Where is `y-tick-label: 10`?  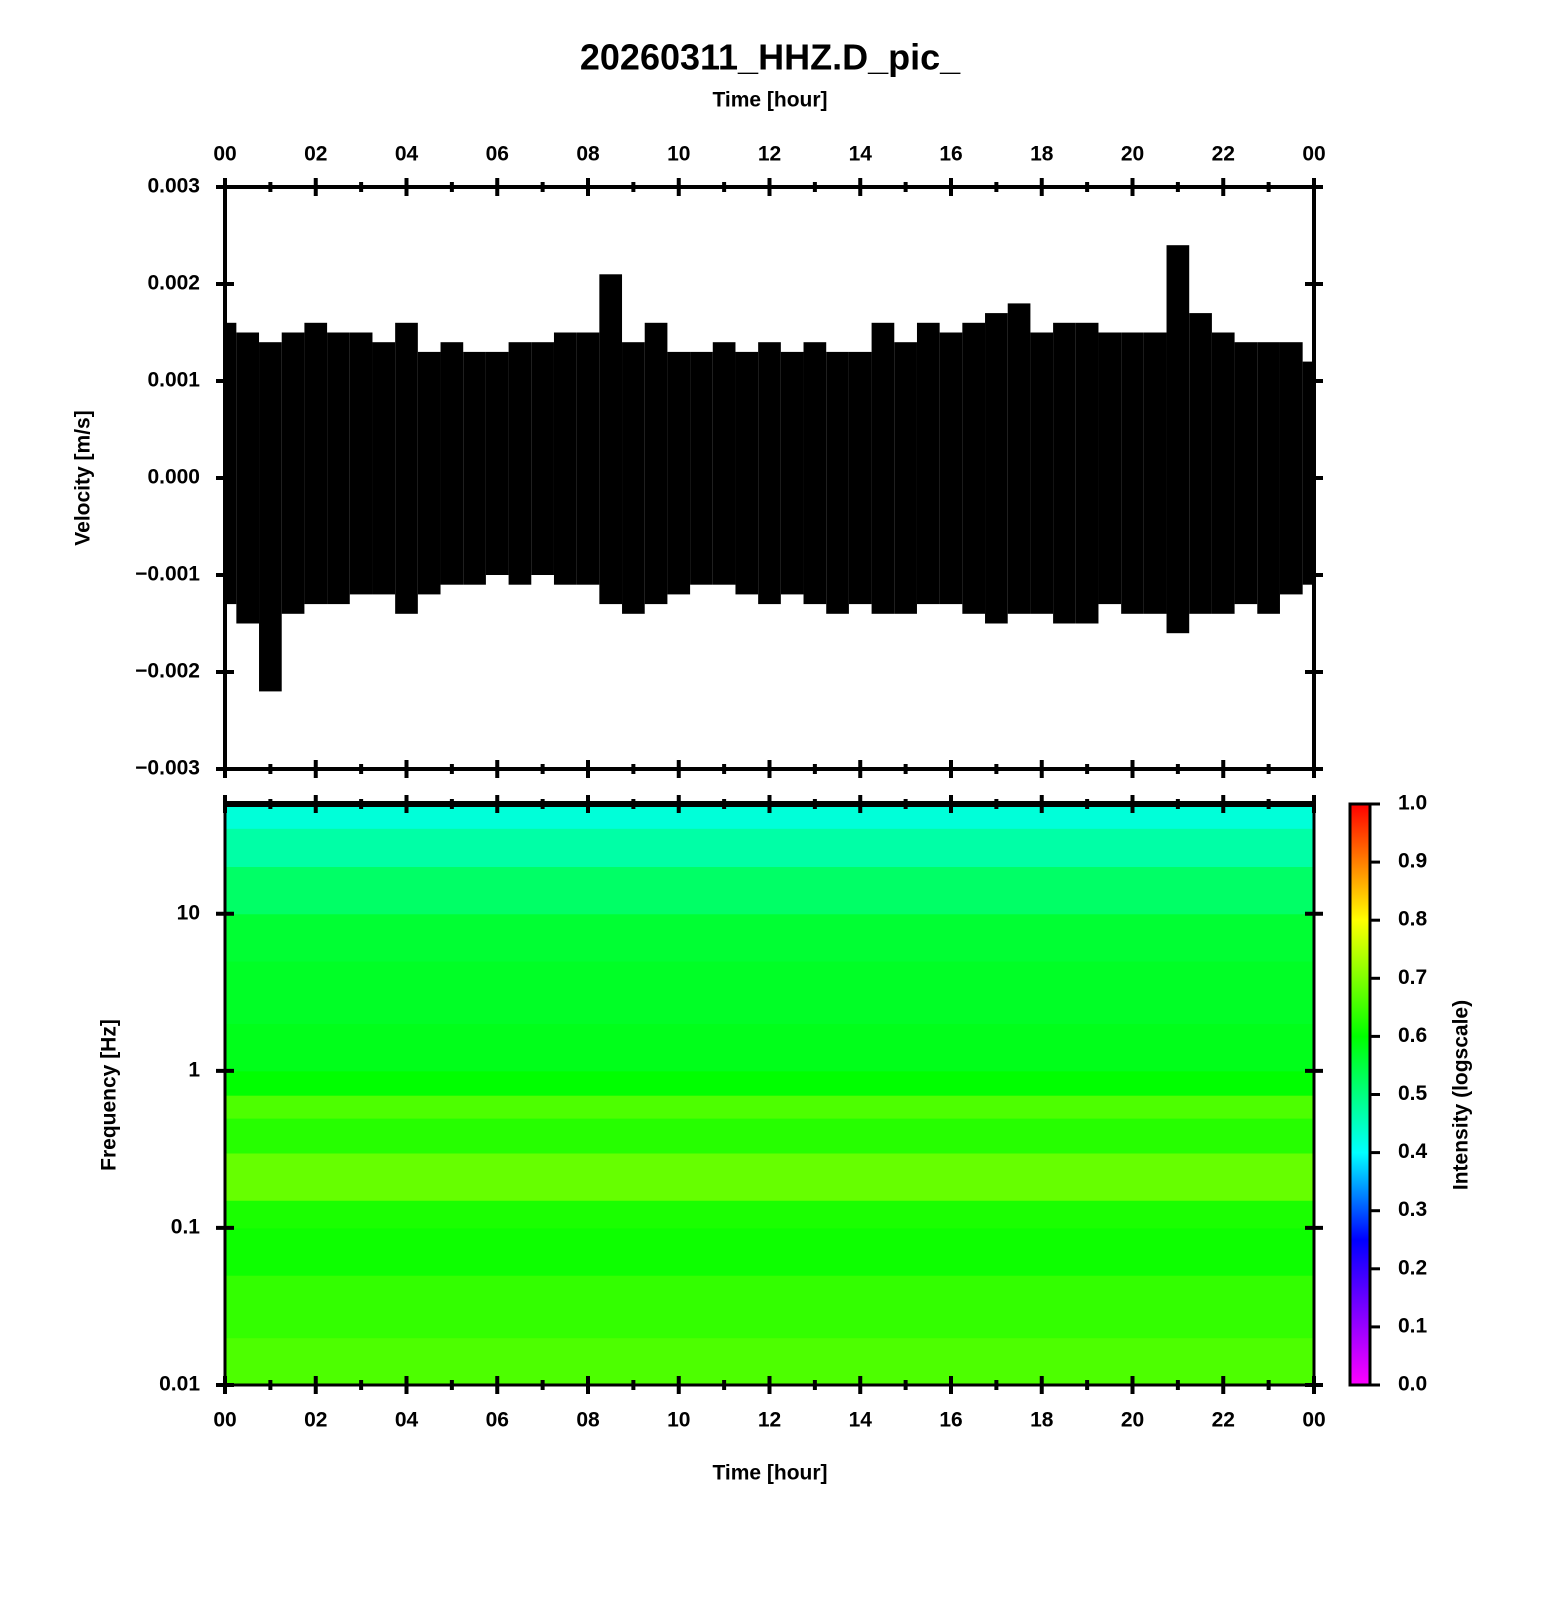
y-tick-label: 10 is located at coordinates (188, 912).